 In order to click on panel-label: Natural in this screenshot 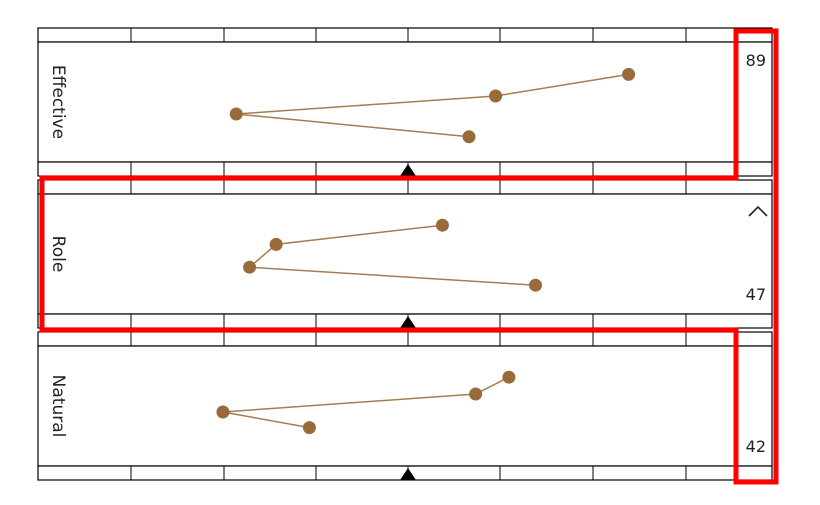, I will do `click(58, 406)`.